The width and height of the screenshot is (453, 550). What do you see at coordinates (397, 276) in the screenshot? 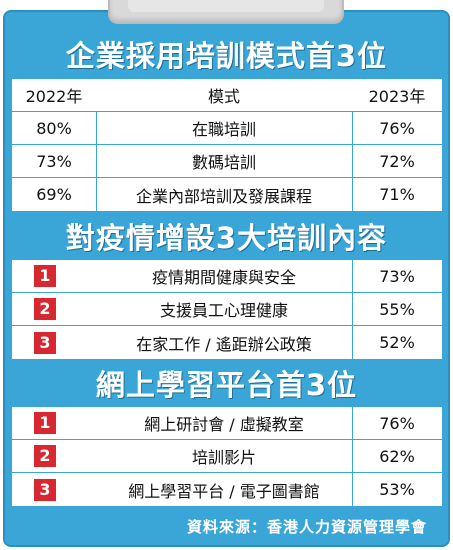
I see `percentage-value: 73%` at bounding box center [397, 276].